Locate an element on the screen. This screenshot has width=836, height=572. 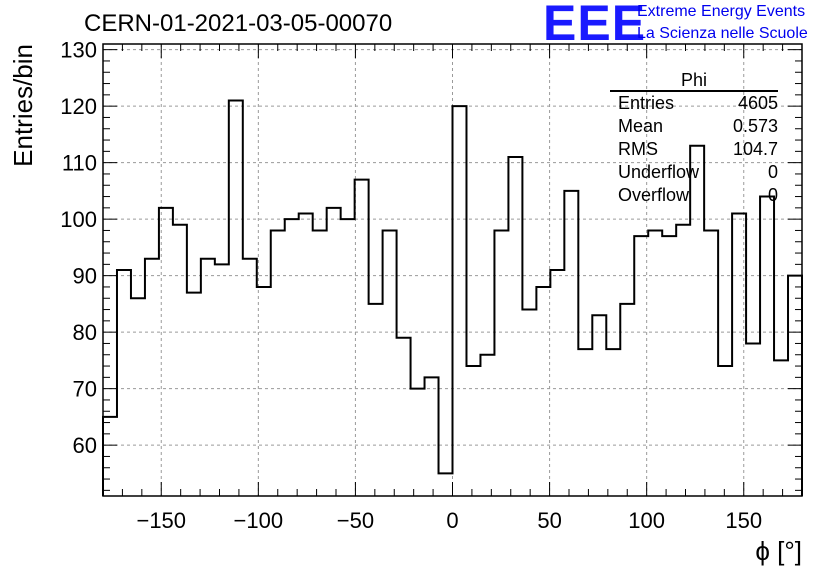
x-axis-label: ϕ [°] is located at coordinates (778, 551).